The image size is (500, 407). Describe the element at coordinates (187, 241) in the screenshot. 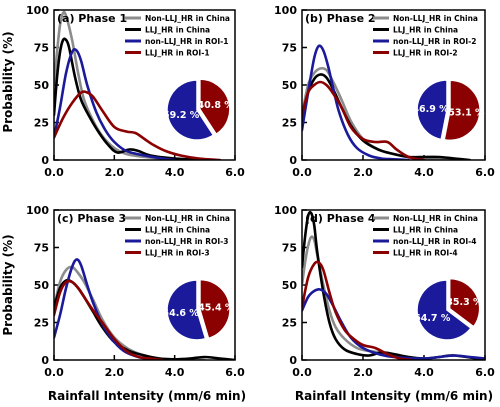

I see `legend-label-3: non-LLJ_HR in ROI-3` at that location.